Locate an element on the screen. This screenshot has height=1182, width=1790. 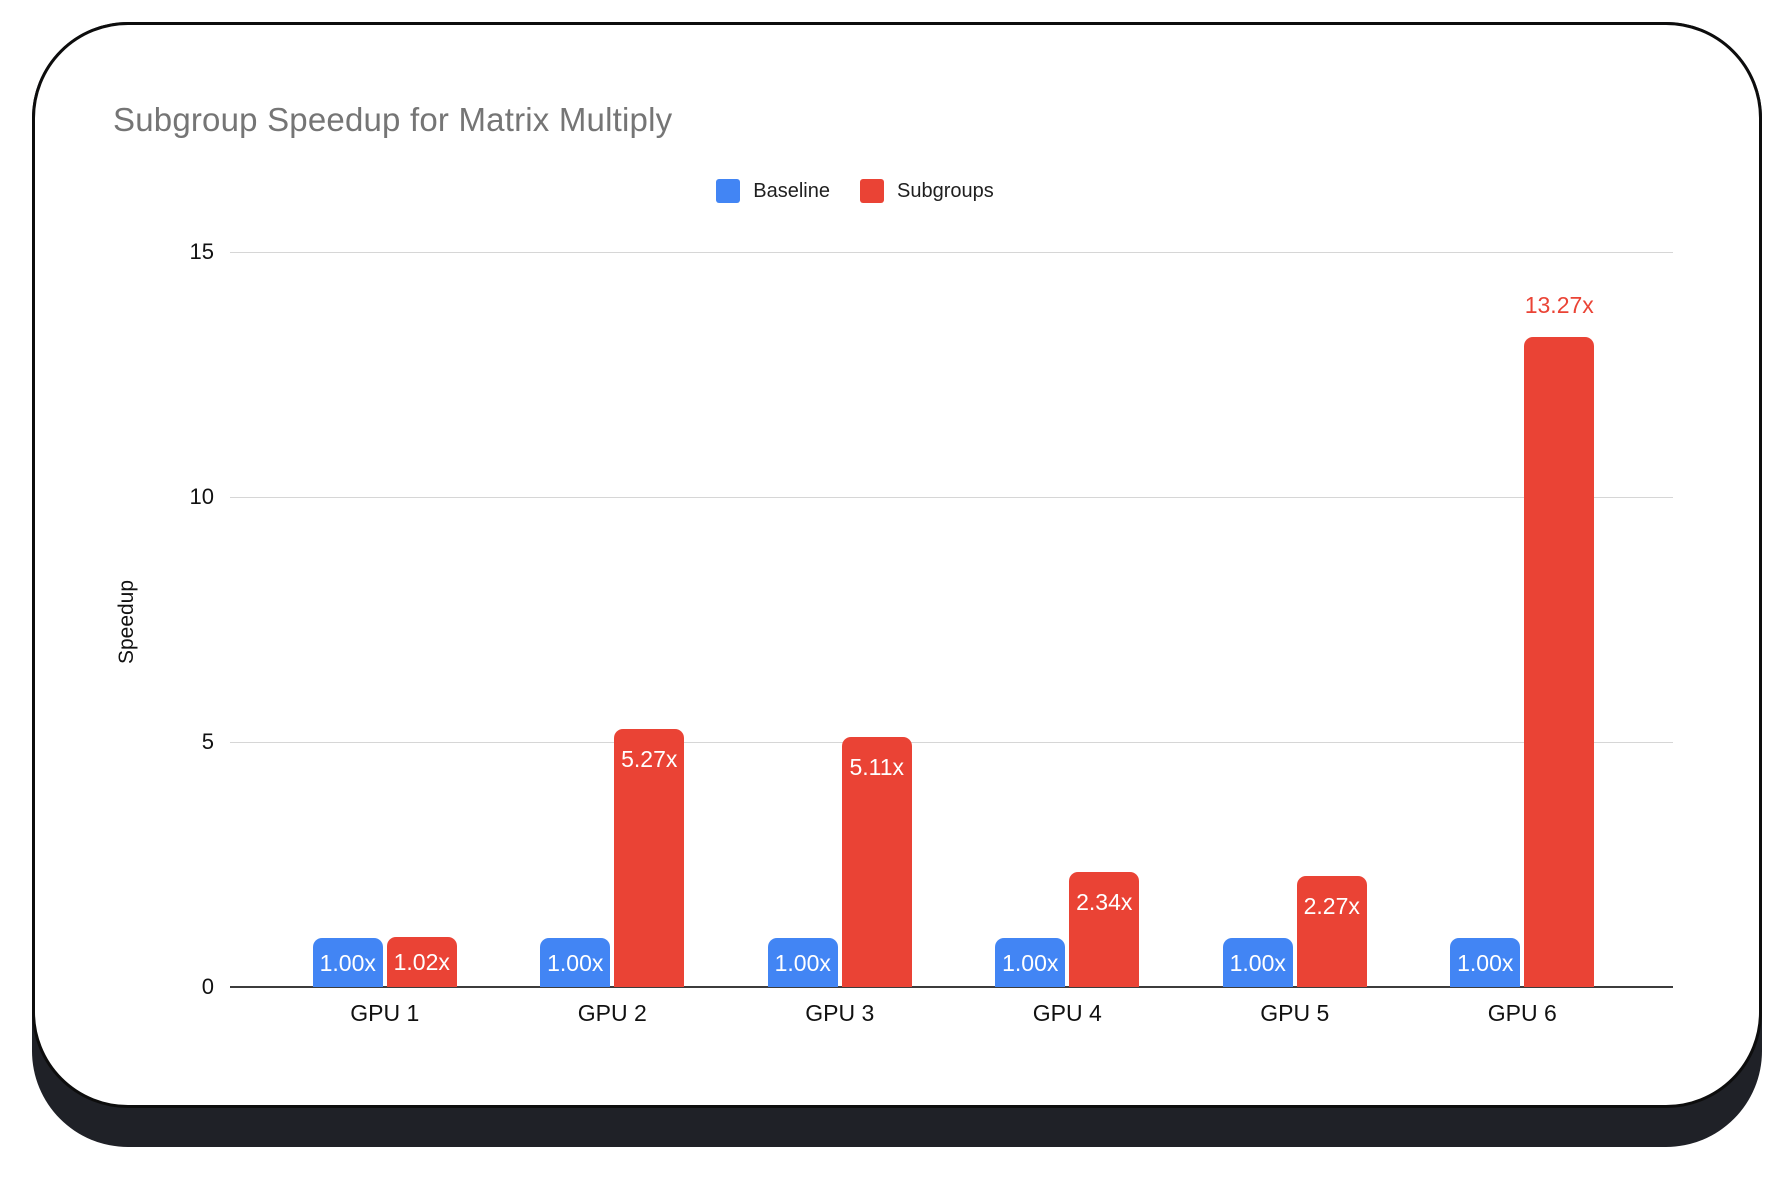
bar-baseline-gpu-6: 1.00x is located at coordinates (1485, 962).